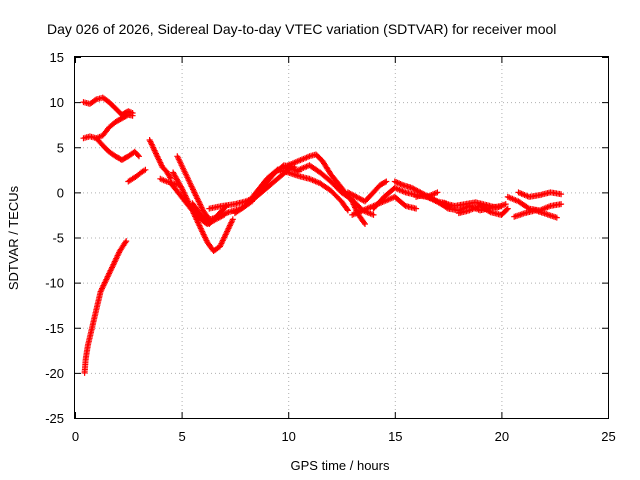  Describe the element at coordinates (54, 418) in the screenshot. I see `y-tick-label: -25` at that location.